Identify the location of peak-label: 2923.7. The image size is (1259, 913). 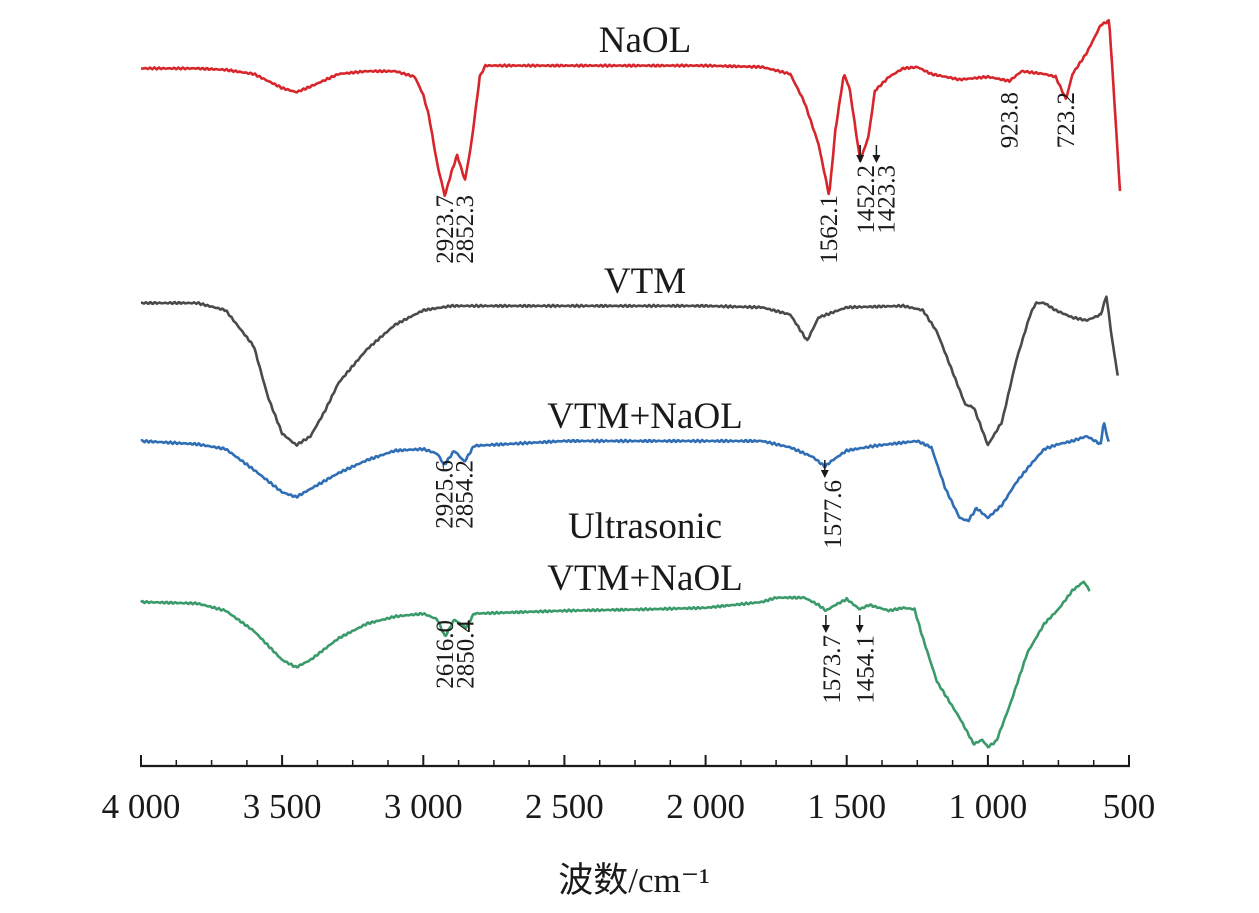
(445, 229).